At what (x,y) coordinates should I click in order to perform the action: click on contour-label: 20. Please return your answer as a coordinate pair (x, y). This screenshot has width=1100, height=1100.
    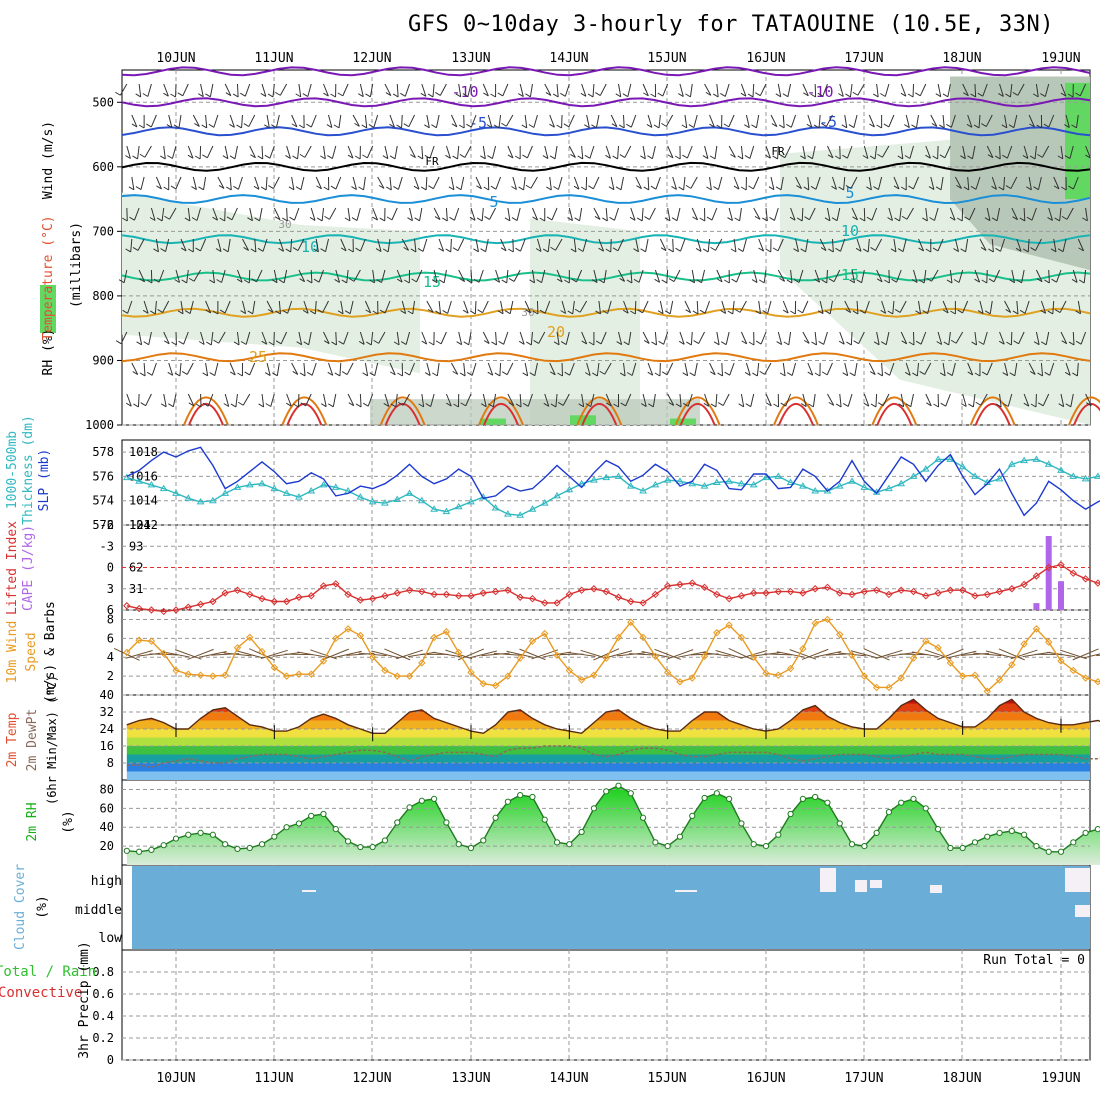
    Looking at the image, I should click on (556, 332).